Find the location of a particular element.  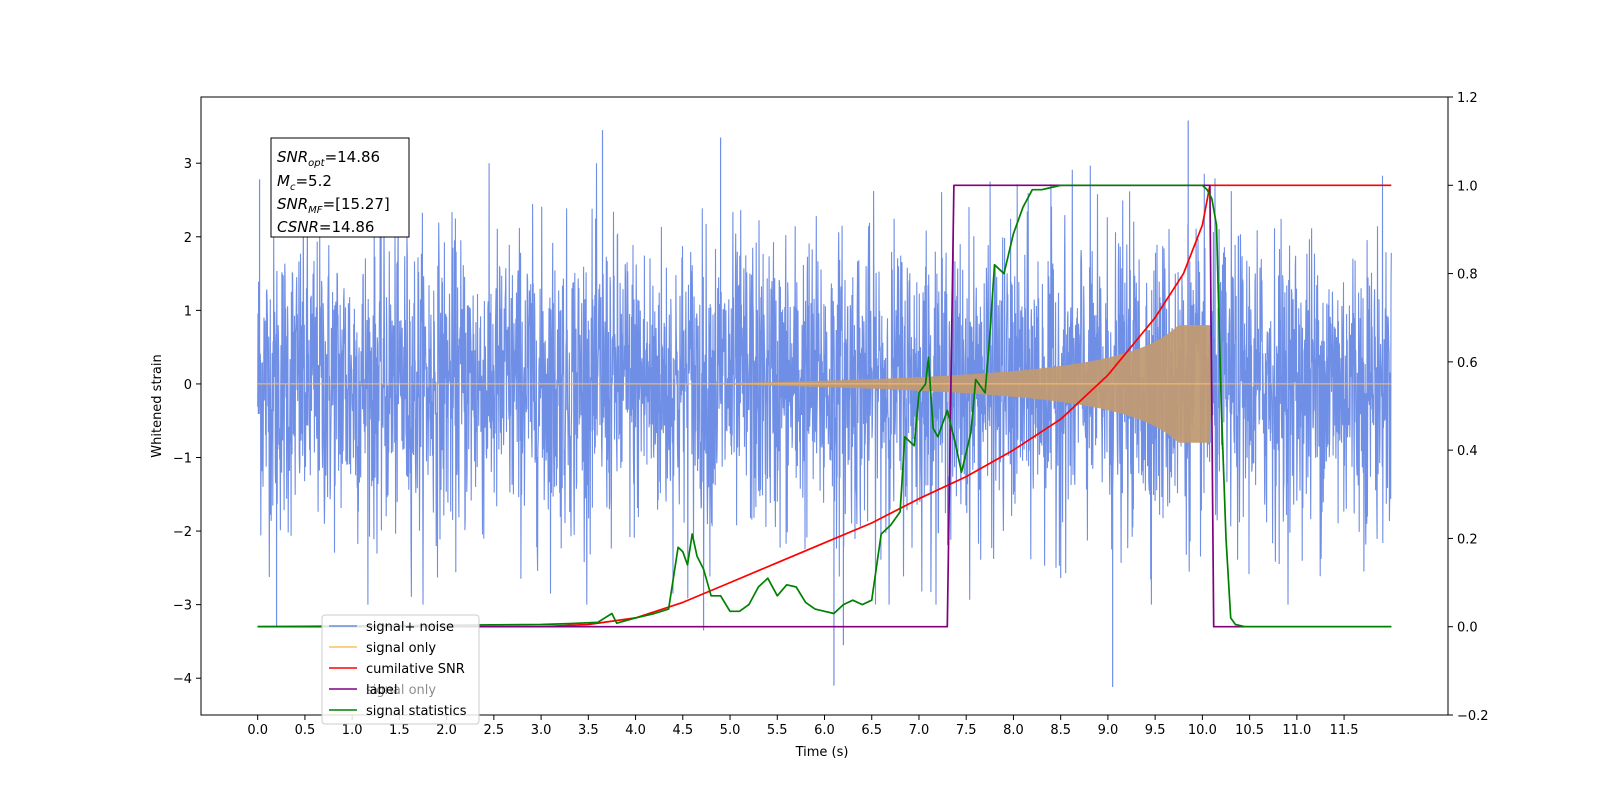

y-tick-label: −4 is located at coordinates (182, 679).